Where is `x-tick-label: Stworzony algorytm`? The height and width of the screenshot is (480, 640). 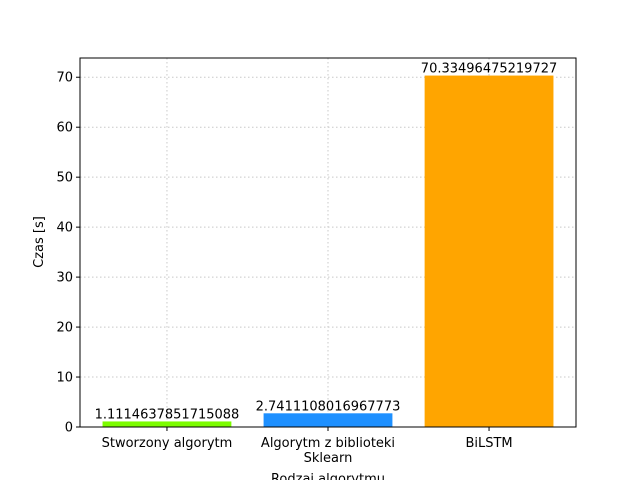 x-tick-label: Stworzony algorytm is located at coordinates (167, 443).